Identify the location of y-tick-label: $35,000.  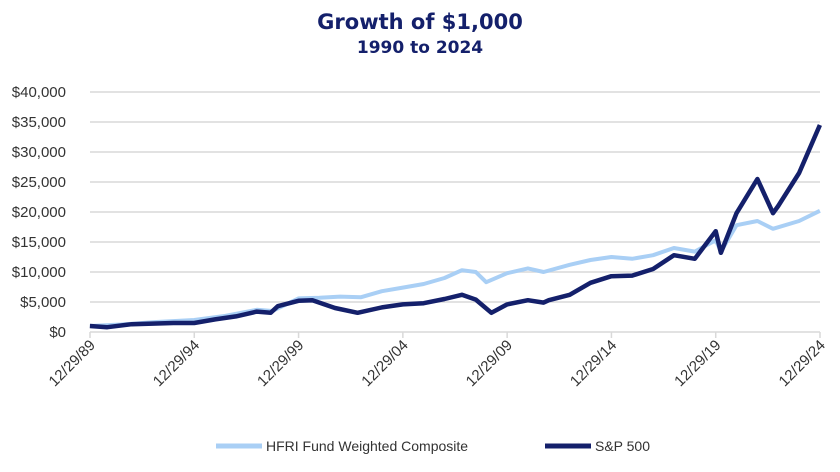
(39, 122).